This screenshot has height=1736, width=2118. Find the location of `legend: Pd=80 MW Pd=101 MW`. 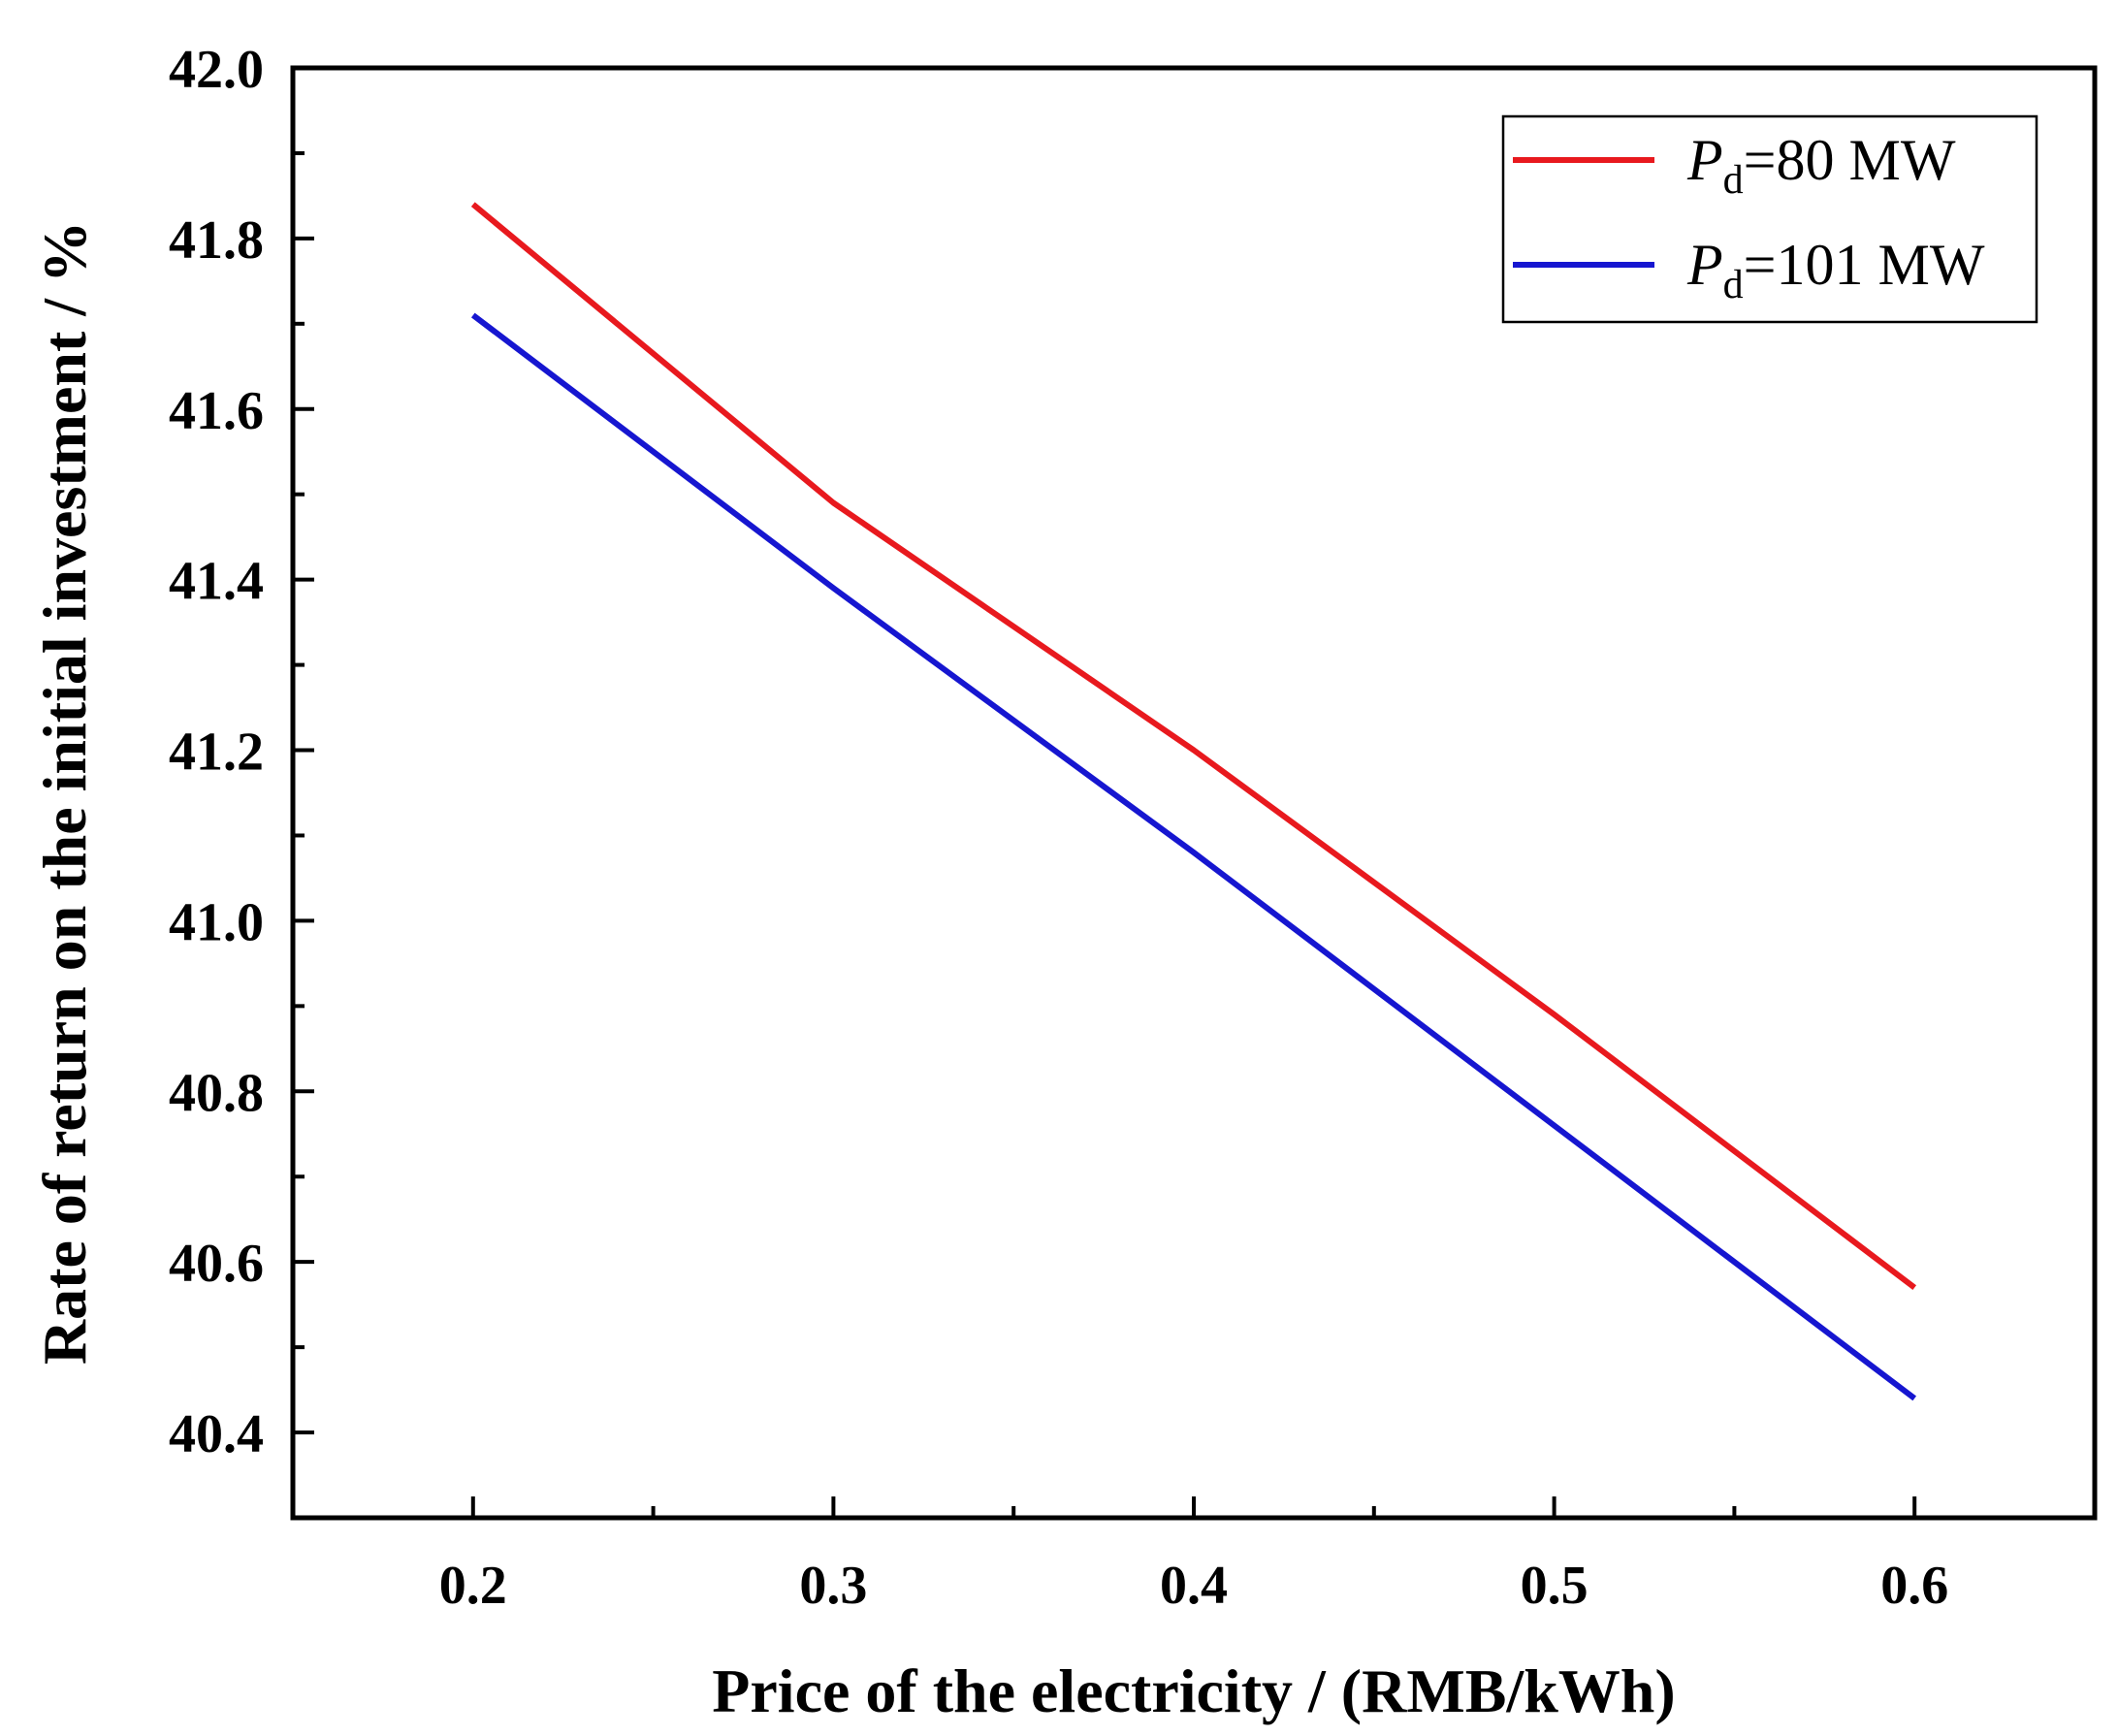

legend: Pd=80 MW Pd=101 MW is located at coordinates (1769, 219).